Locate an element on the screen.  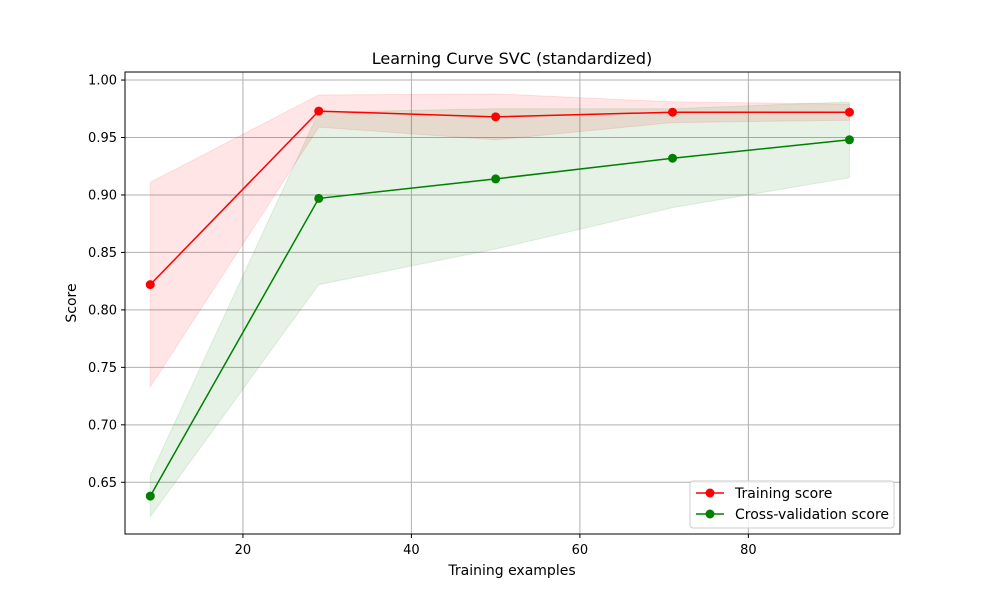
y-tick-label: 0.80 is located at coordinates (102, 310).